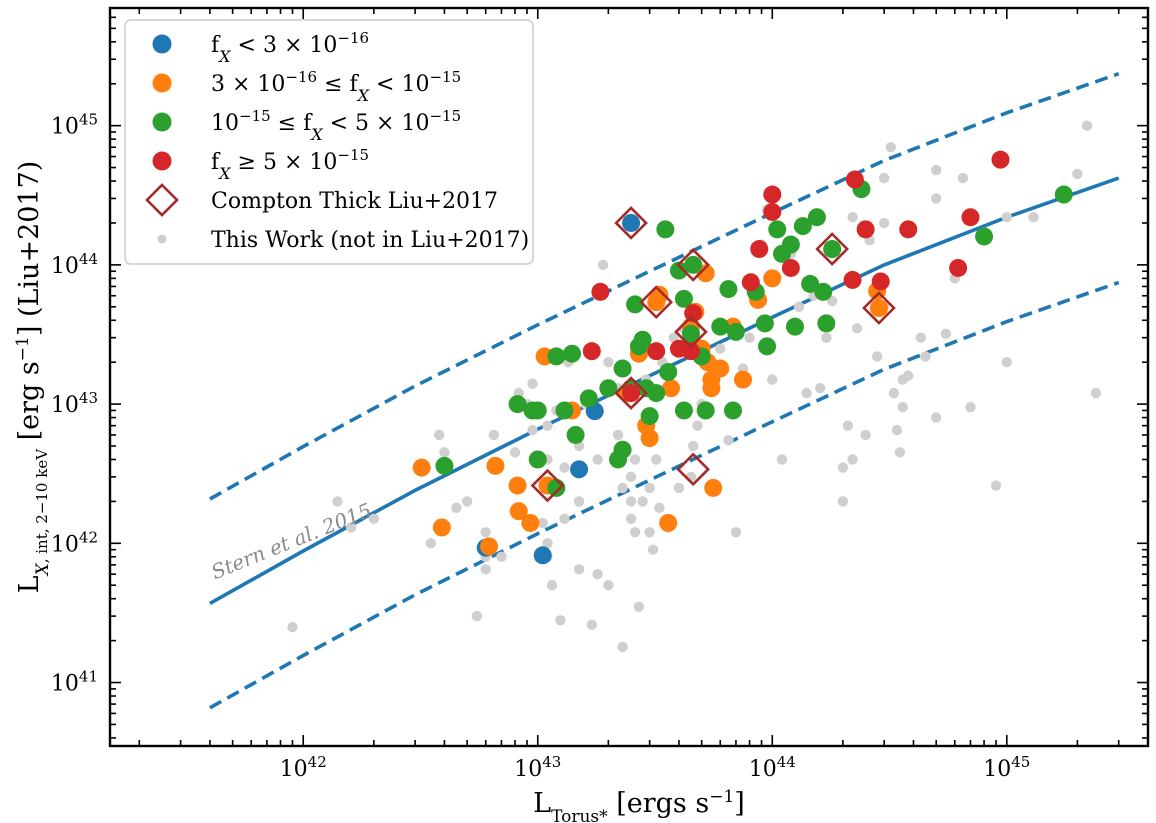  I want to click on legend-label: 3 × 10−16 ≤ fX < 10−15, so click(336, 86).